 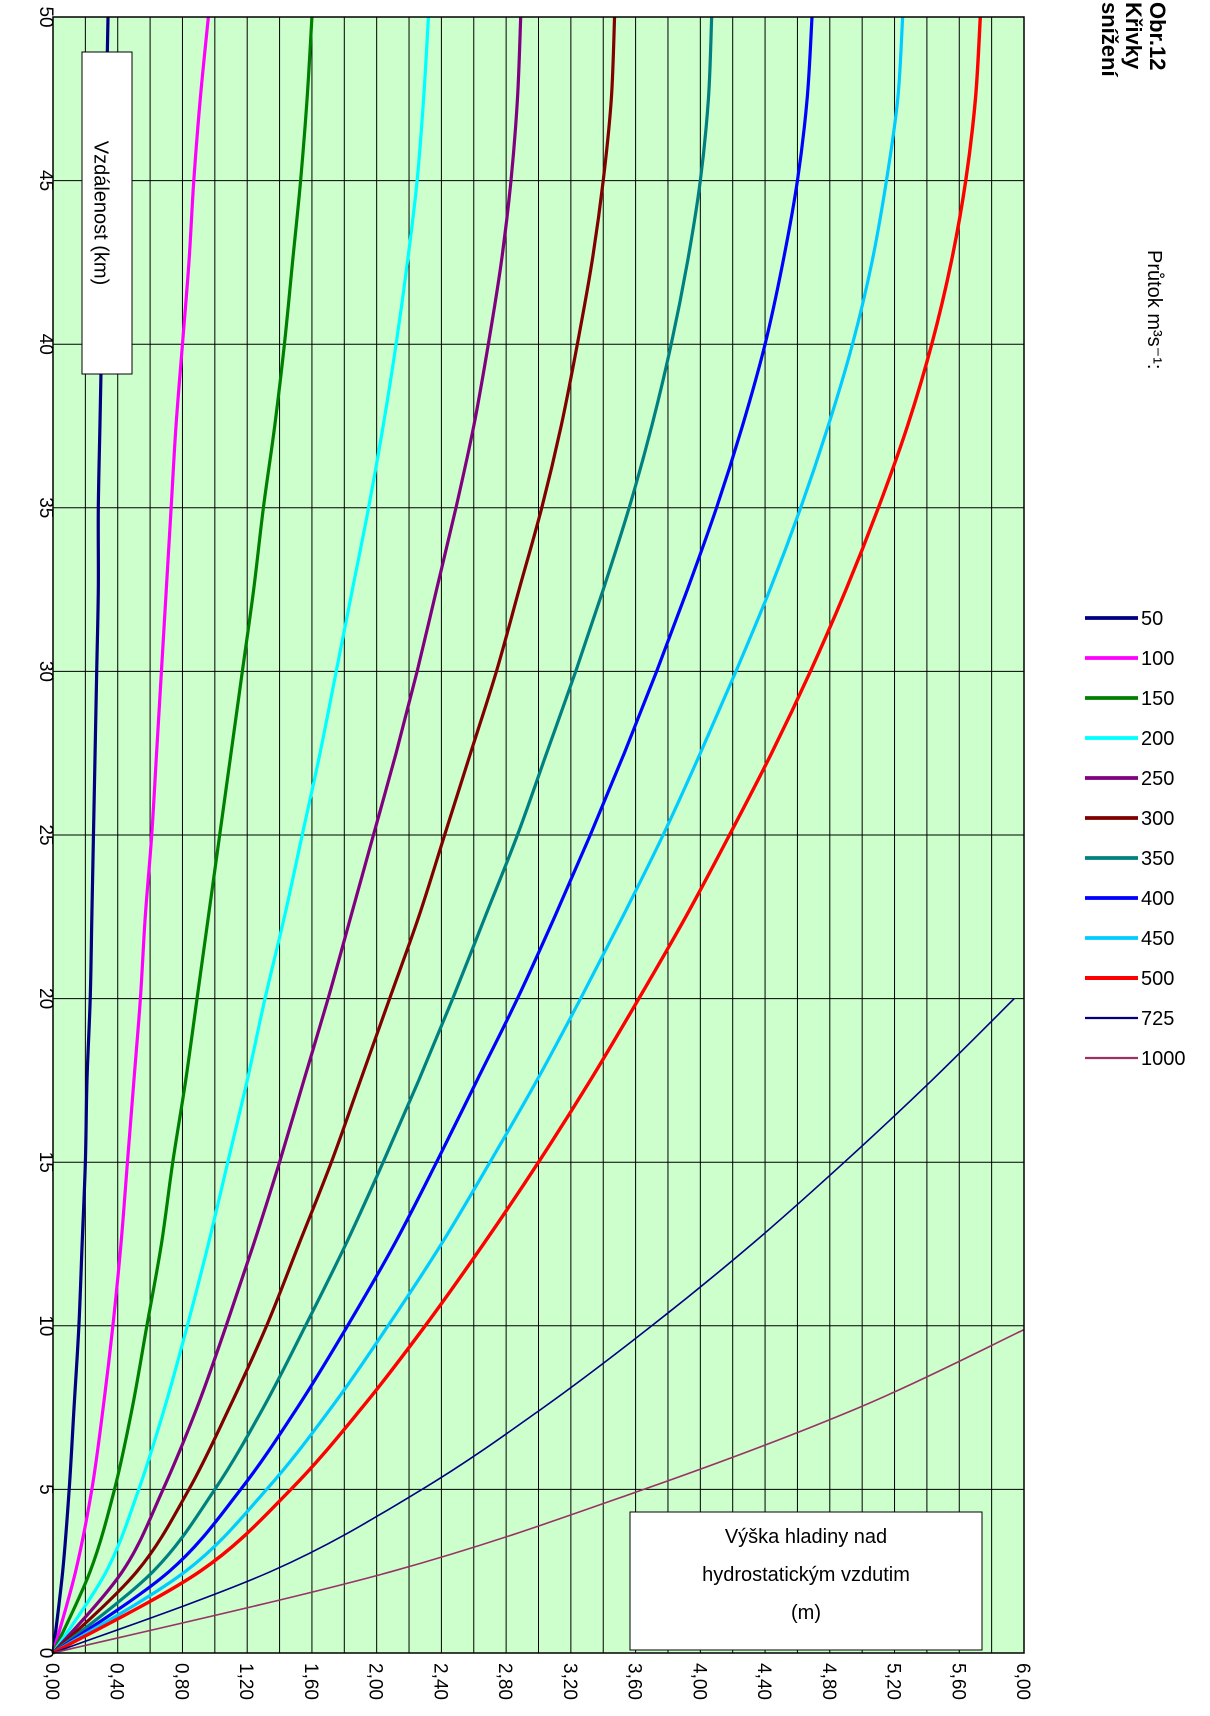 I want to click on y-tick-label: 2,00, so click(x=375, y=1681).